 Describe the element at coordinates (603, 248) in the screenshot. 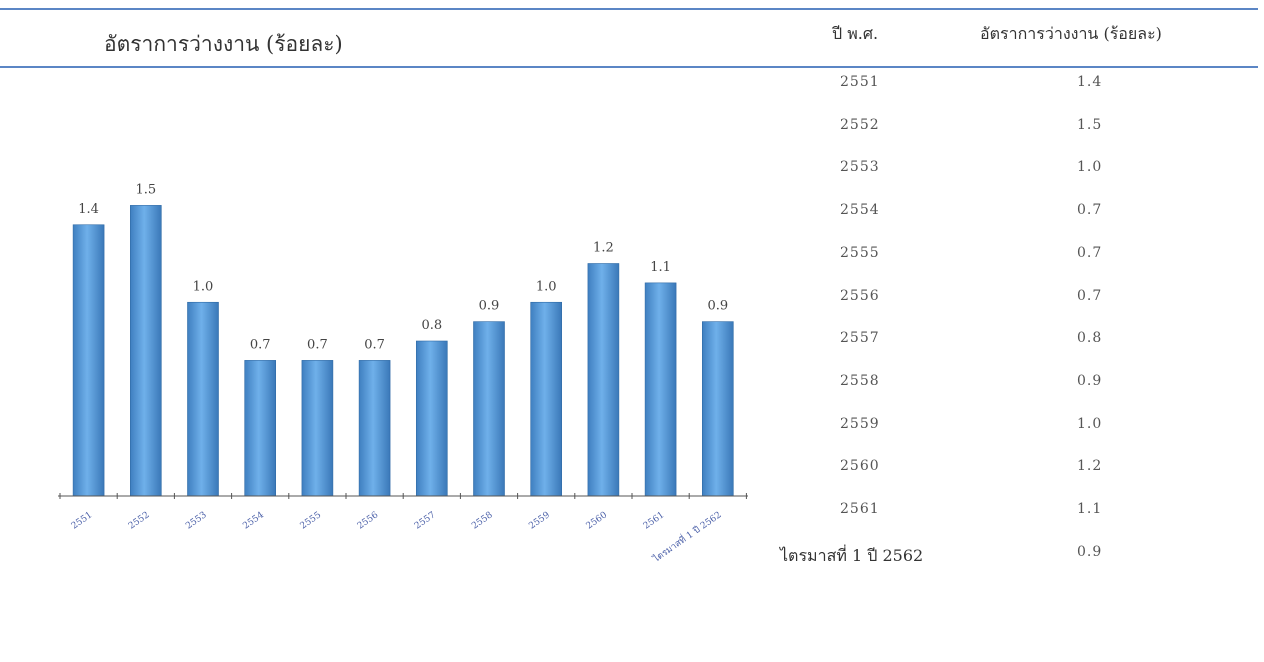

I see `data-label: 1.2` at that location.